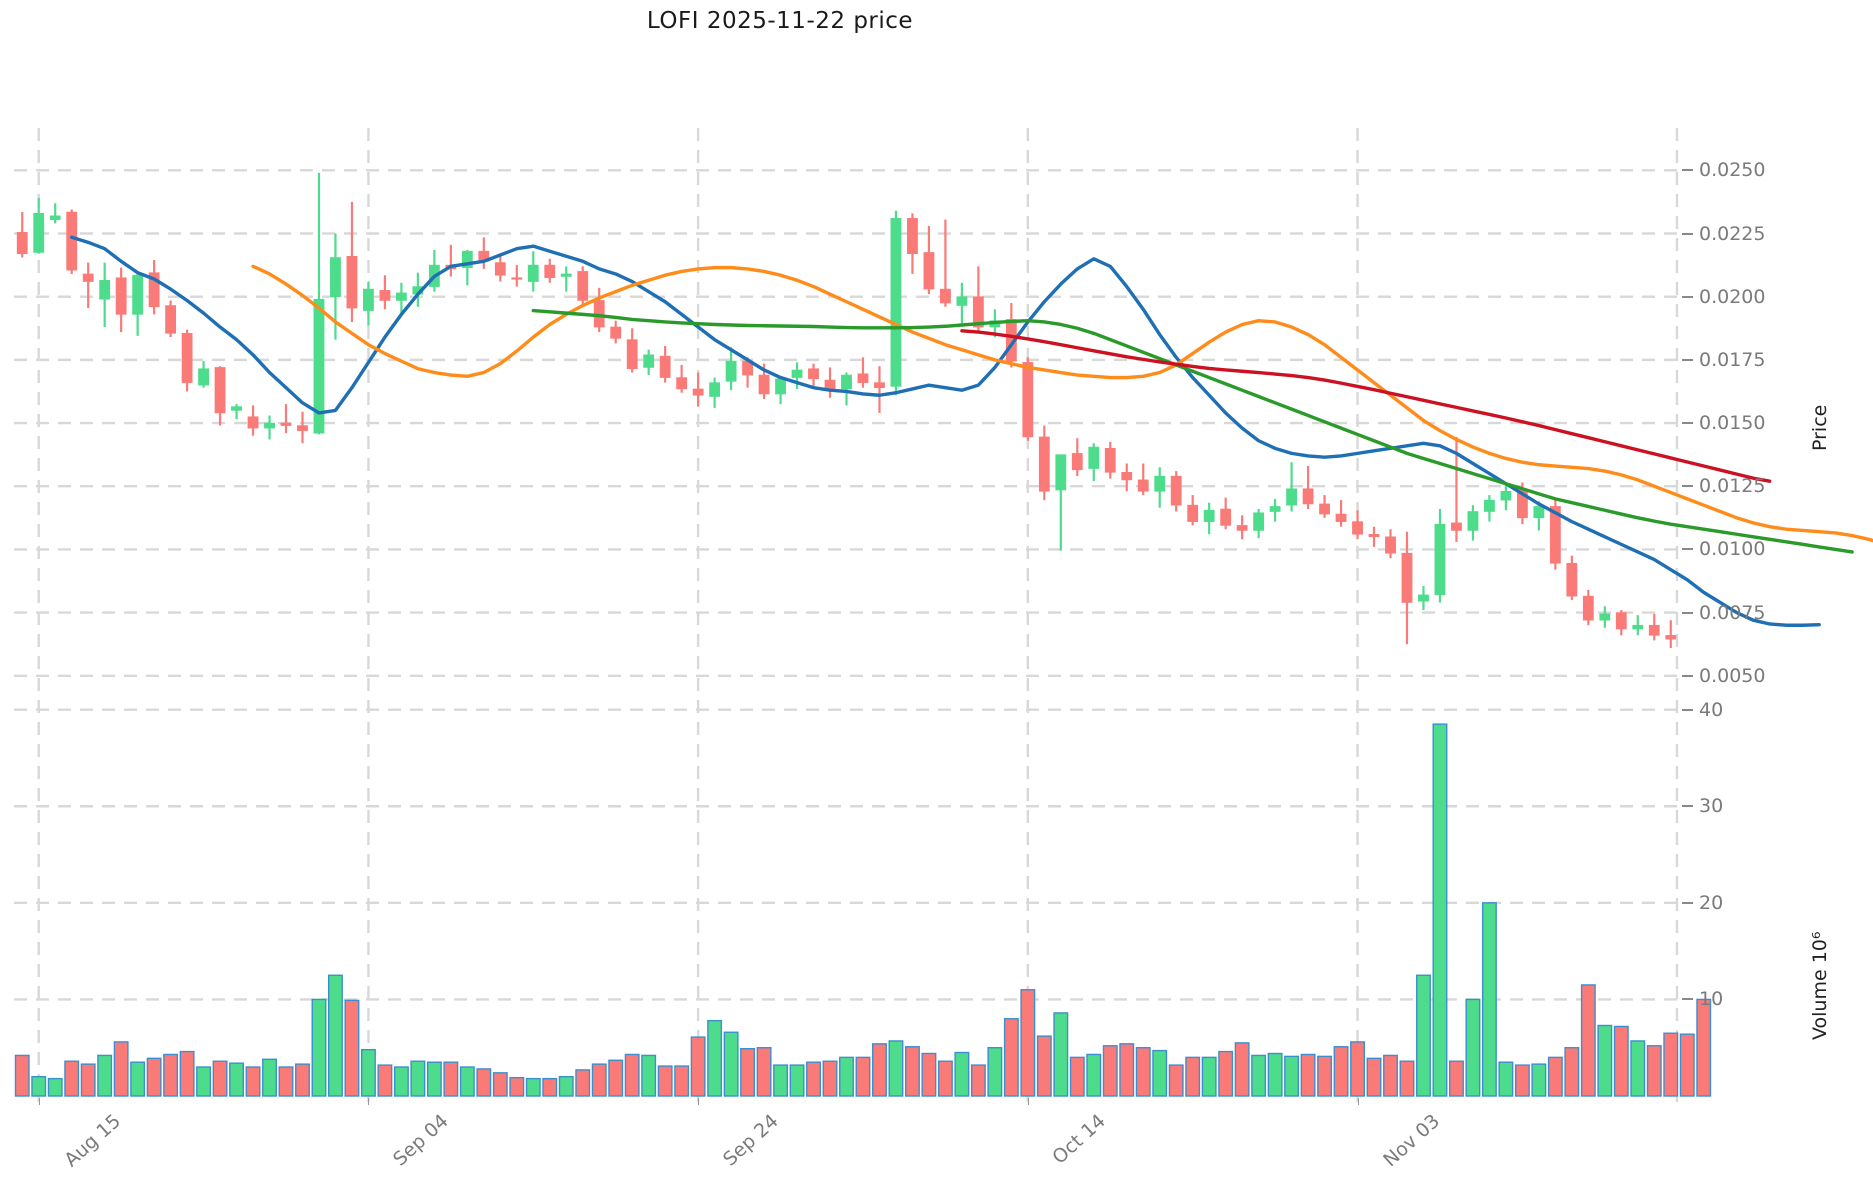  What do you see at coordinates (1732, 423) in the screenshot?
I see `axis-tick-label: 0.0150` at bounding box center [1732, 423].